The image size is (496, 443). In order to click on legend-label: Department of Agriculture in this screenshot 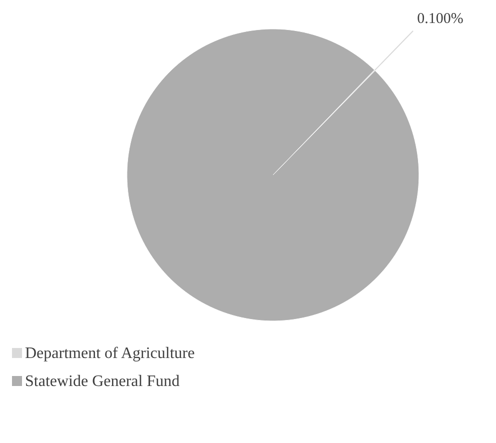, I will do `click(110, 353)`.